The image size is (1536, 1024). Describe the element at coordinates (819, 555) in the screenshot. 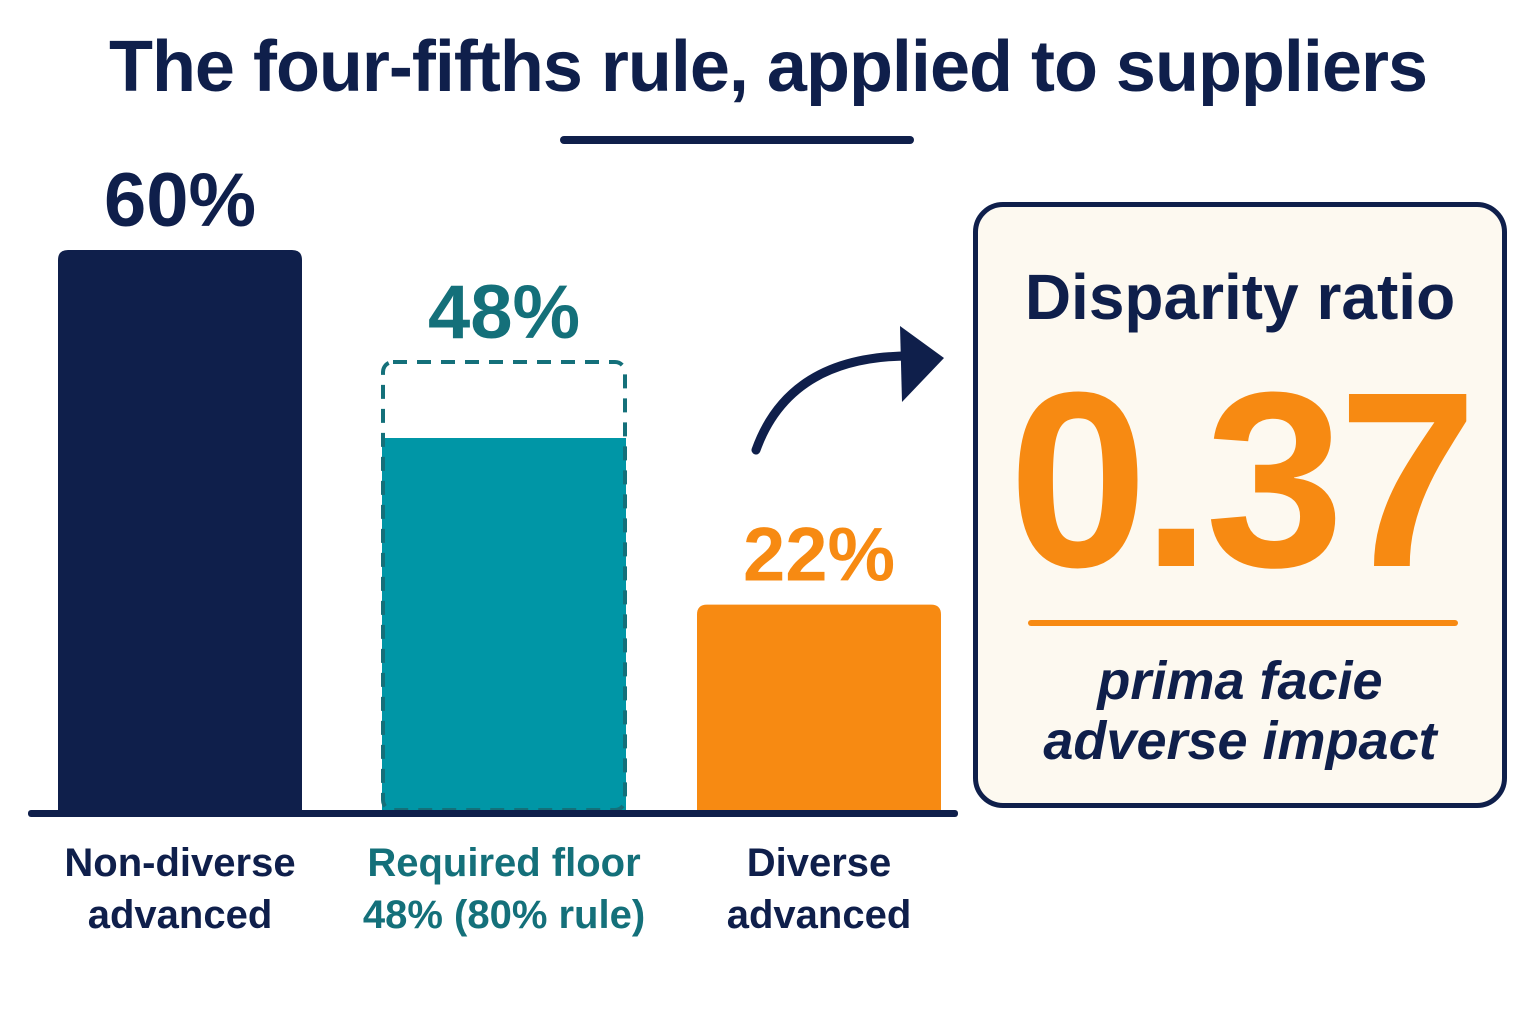

I see `value-label: 22%` at that location.